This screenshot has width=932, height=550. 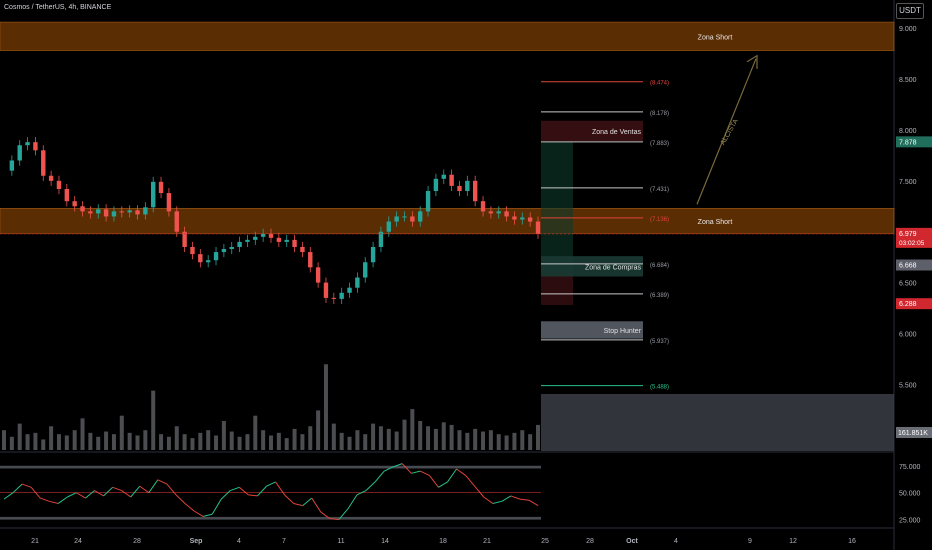 I want to click on price-badge, so click(x=914, y=237).